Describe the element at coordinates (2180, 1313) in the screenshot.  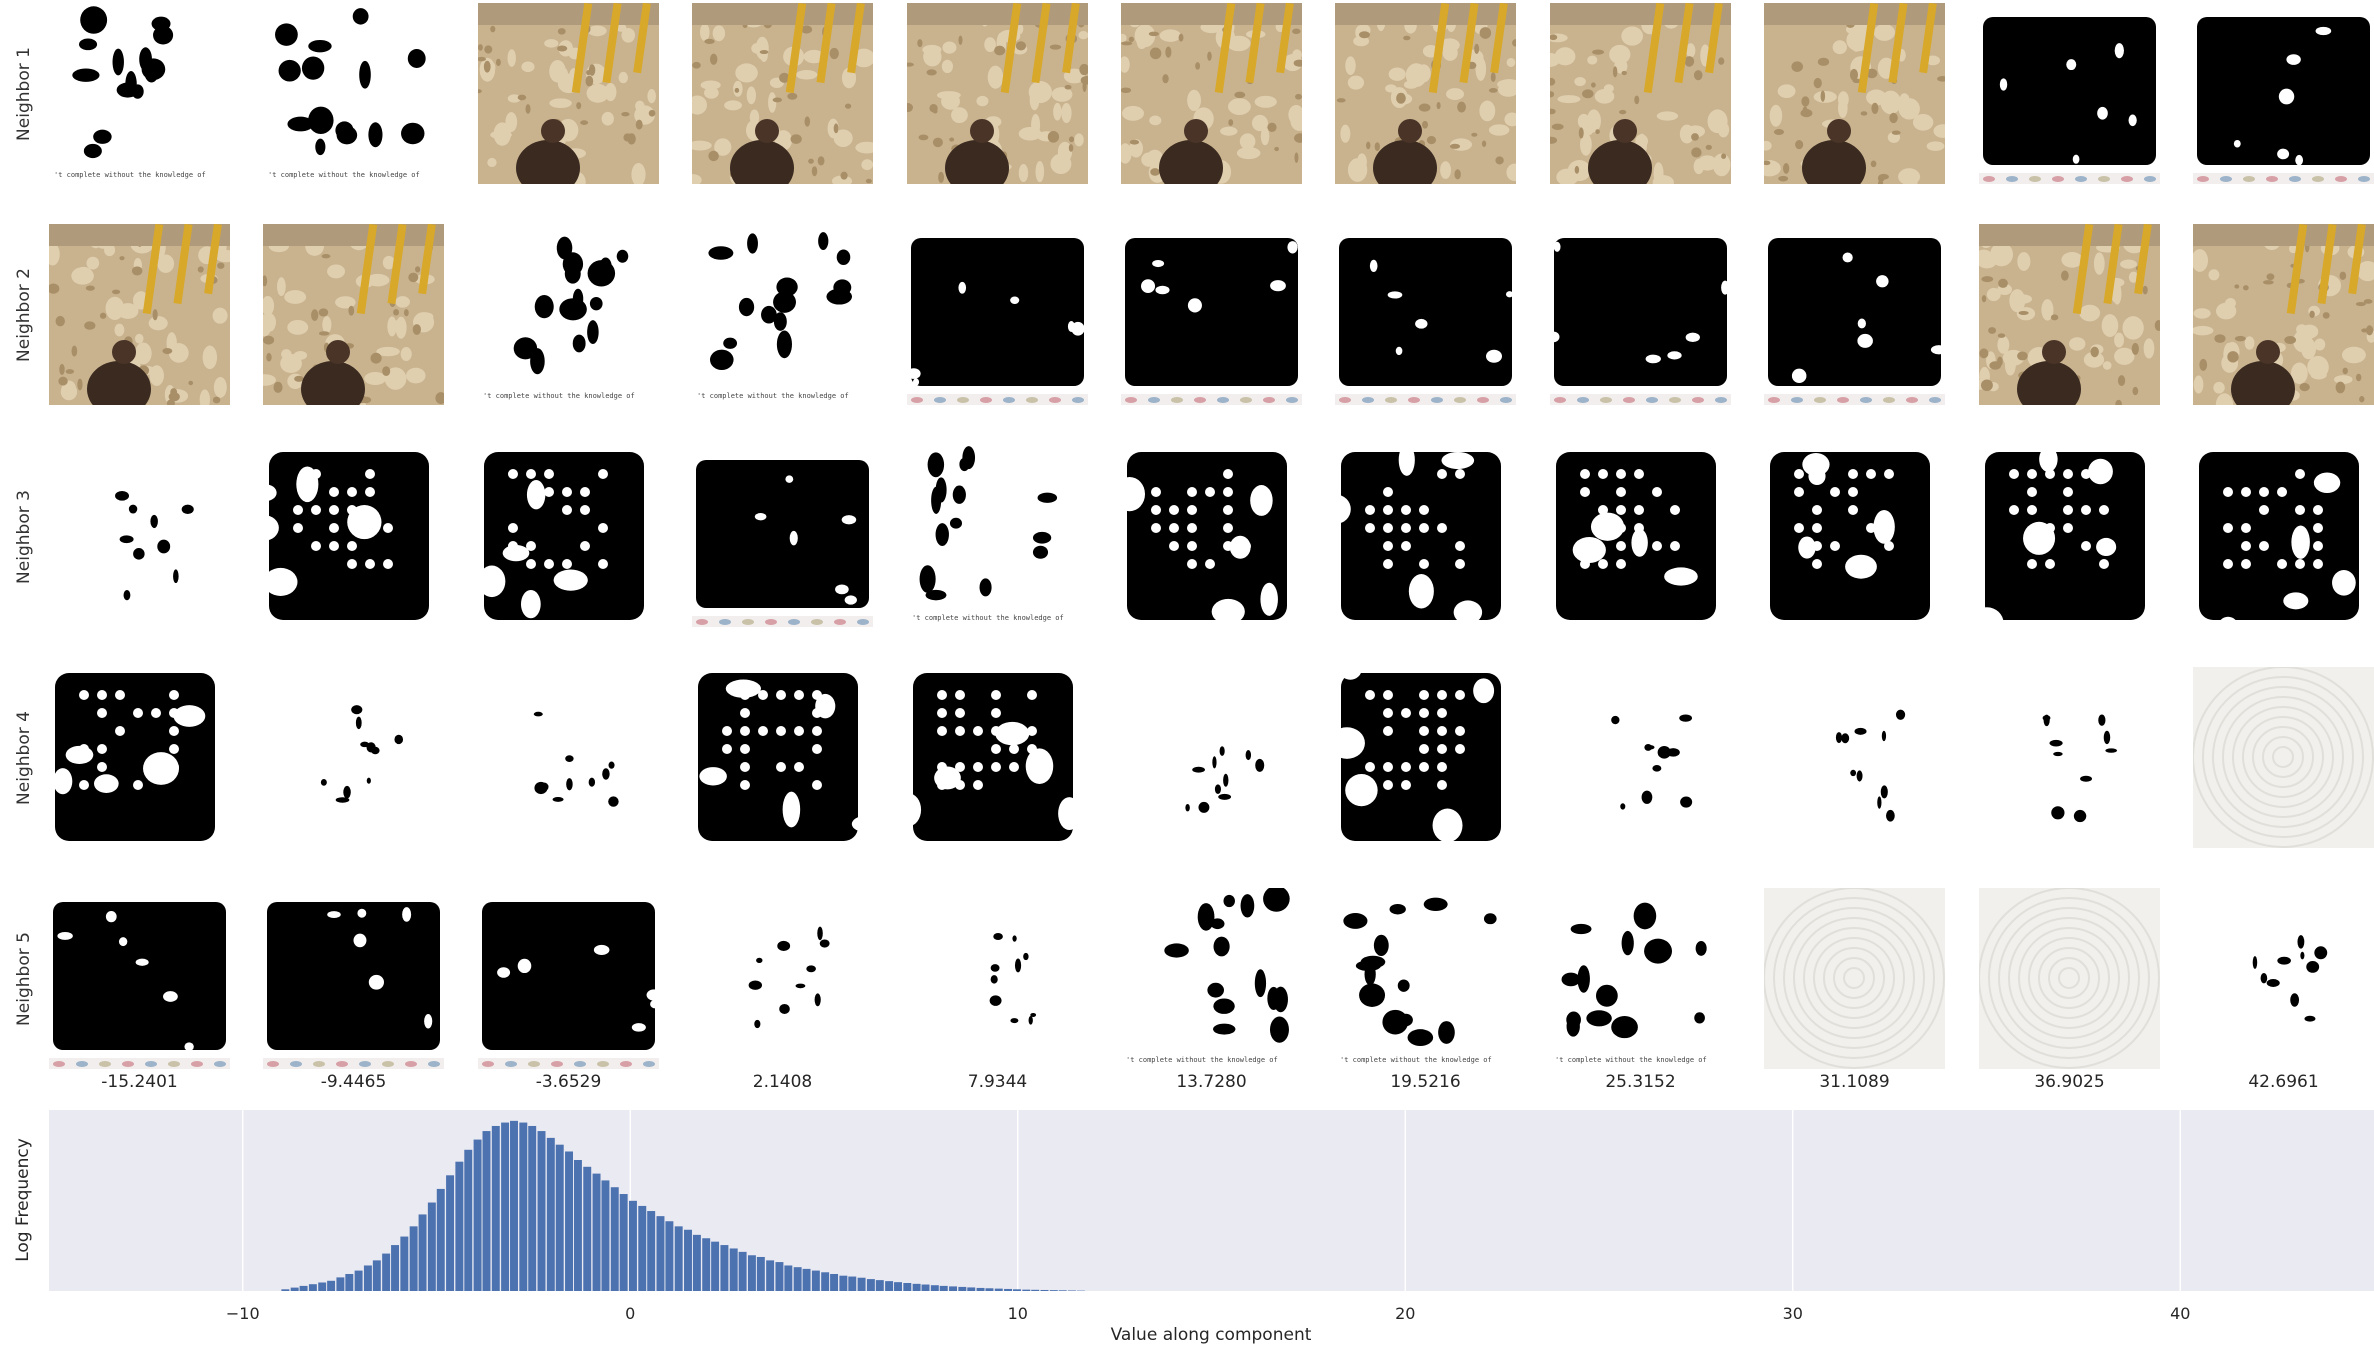
I see `x-tick-label: 40` at that location.